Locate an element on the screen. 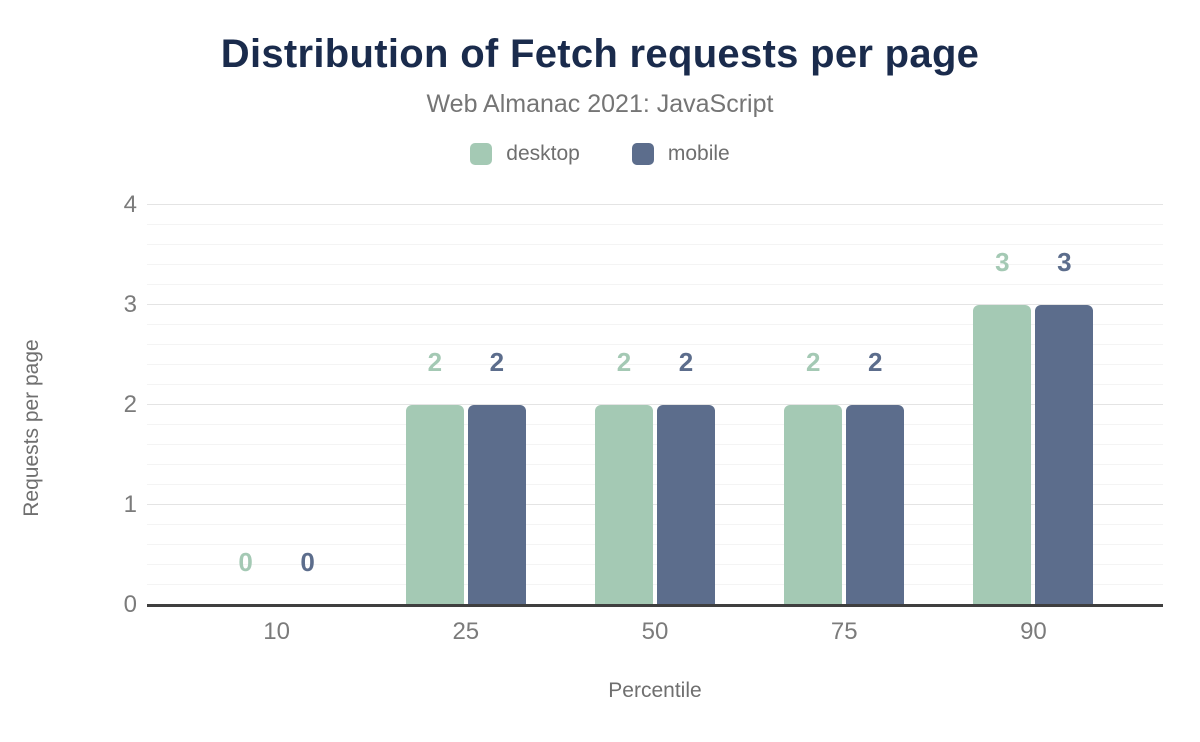 This screenshot has width=1200, height=742. x-tick-labels: 10 25 50 75 90 is located at coordinates (655, 632).